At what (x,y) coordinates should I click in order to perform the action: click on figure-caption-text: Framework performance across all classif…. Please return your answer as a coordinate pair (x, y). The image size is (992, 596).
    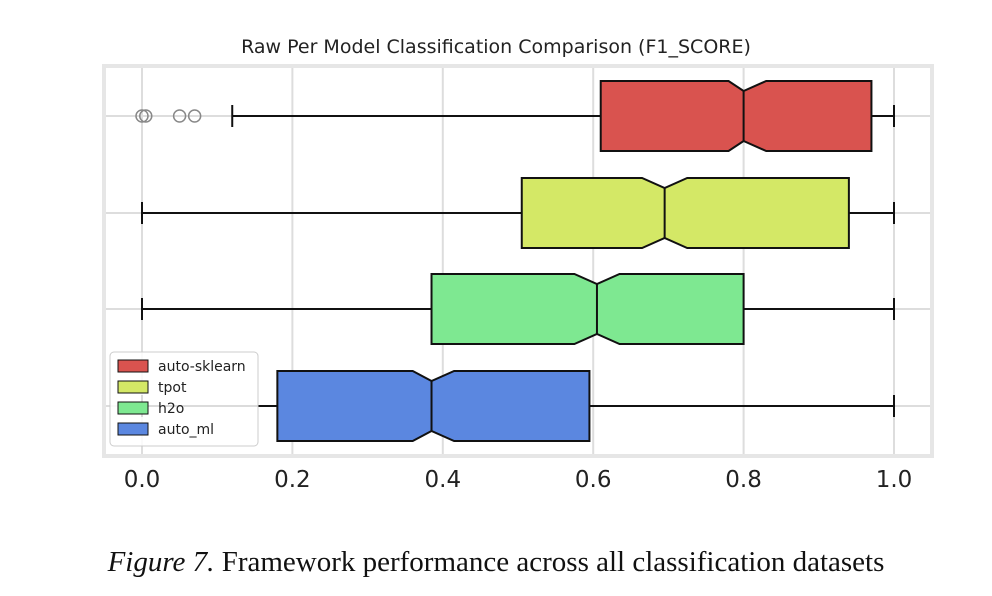
    Looking at the image, I should click on (553, 562).